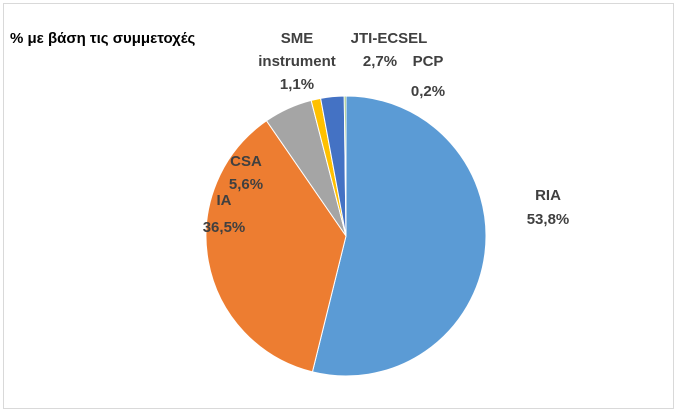 This screenshot has height=414, width=679. I want to click on chart-title: % με βάση τις συμμετοχές, so click(103, 38).